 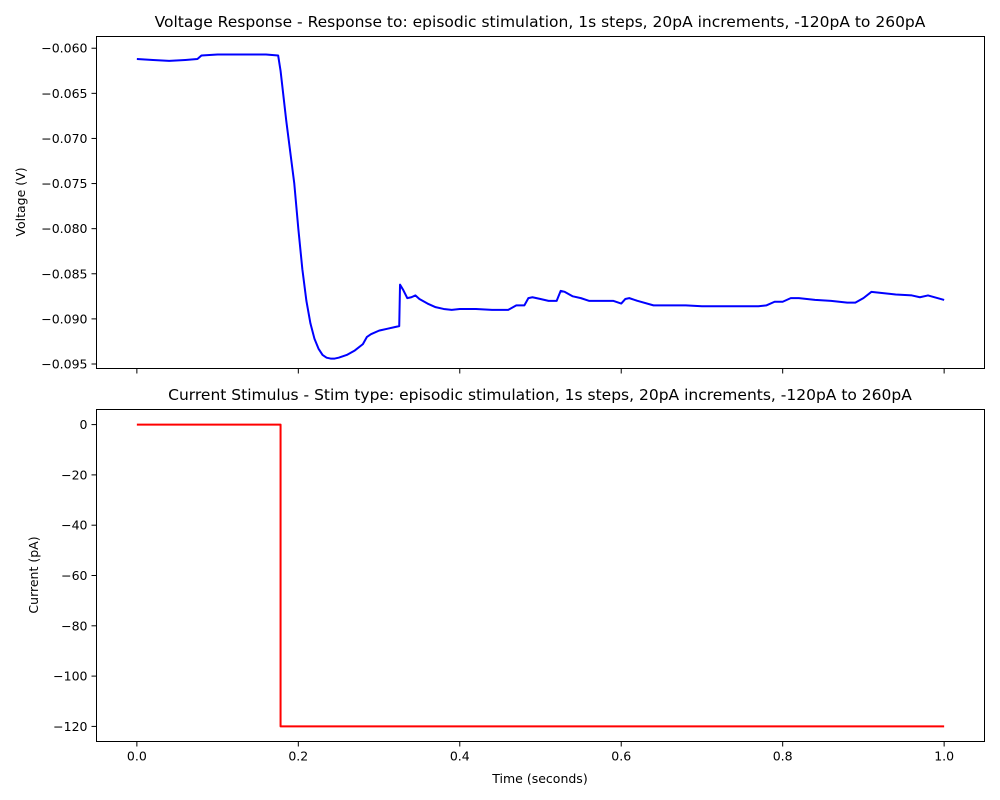 What do you see at coordinates (70, 676) in the screenshot?
I see `current-y-tick-label: −100` at bounding box center [70, 676].